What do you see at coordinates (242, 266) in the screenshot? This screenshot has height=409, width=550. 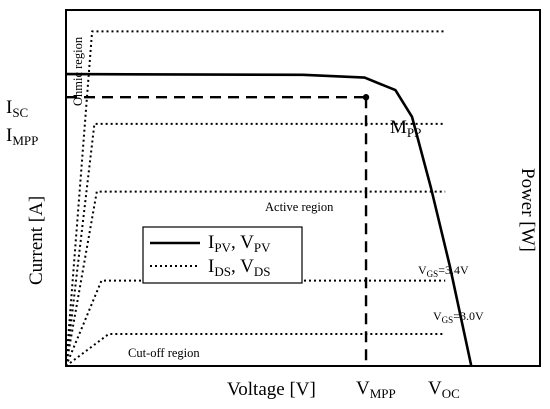 I see `legend-ds-v: , V` at bounding box center [242, 266].